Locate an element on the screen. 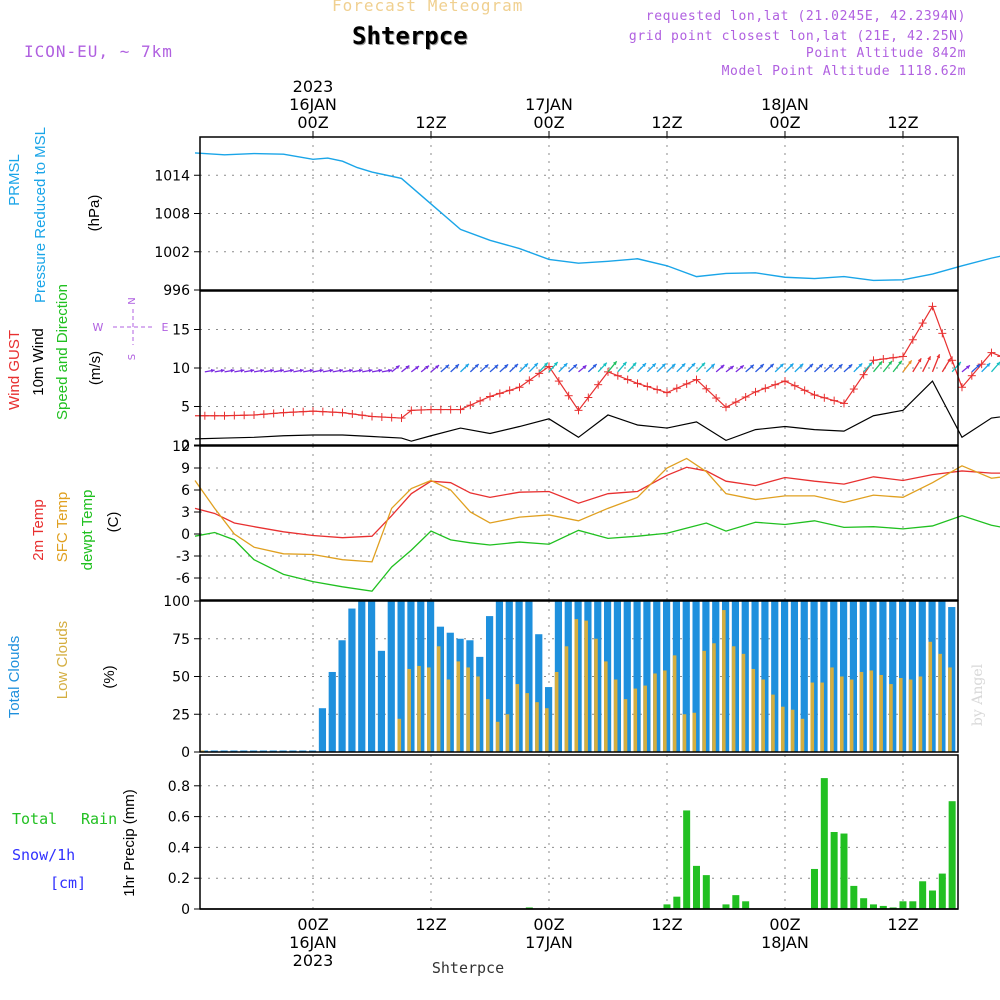 Image resolution: width=1000 pixels, height=1000 pixels. footer-location: Shterpce is located at coordinates (468, 968).